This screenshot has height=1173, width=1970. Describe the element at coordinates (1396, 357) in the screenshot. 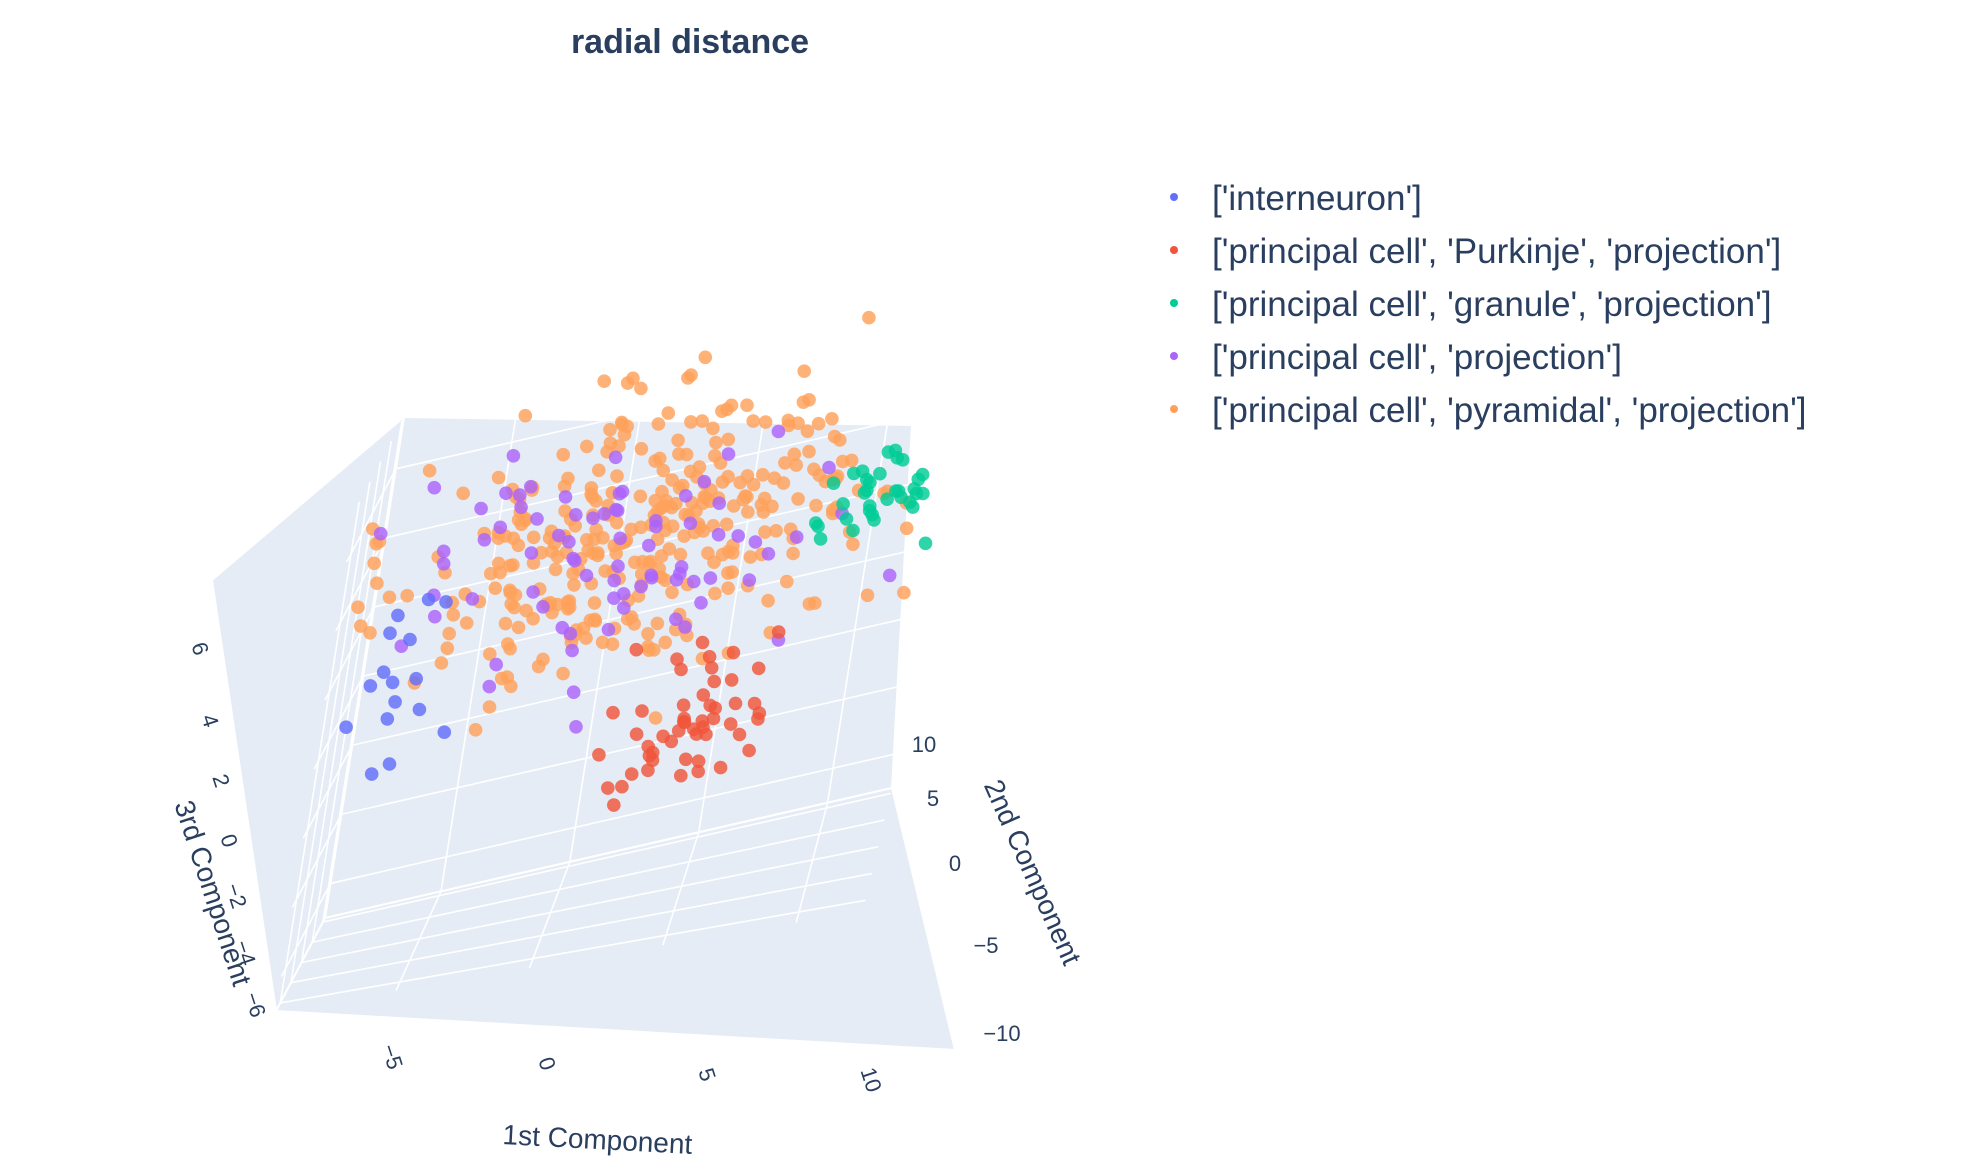

I see `legend-item: ['principal cell', 'projection']` at that location.